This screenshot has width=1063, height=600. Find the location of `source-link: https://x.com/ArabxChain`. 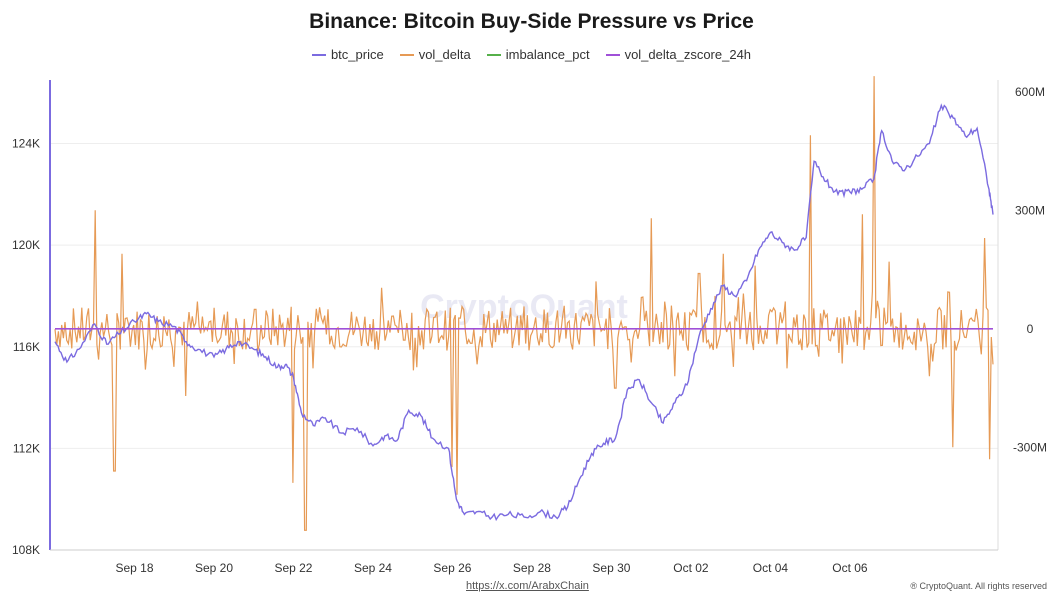

source-link: https://x.com/ArabxChain is located at coordinates (527, 586).